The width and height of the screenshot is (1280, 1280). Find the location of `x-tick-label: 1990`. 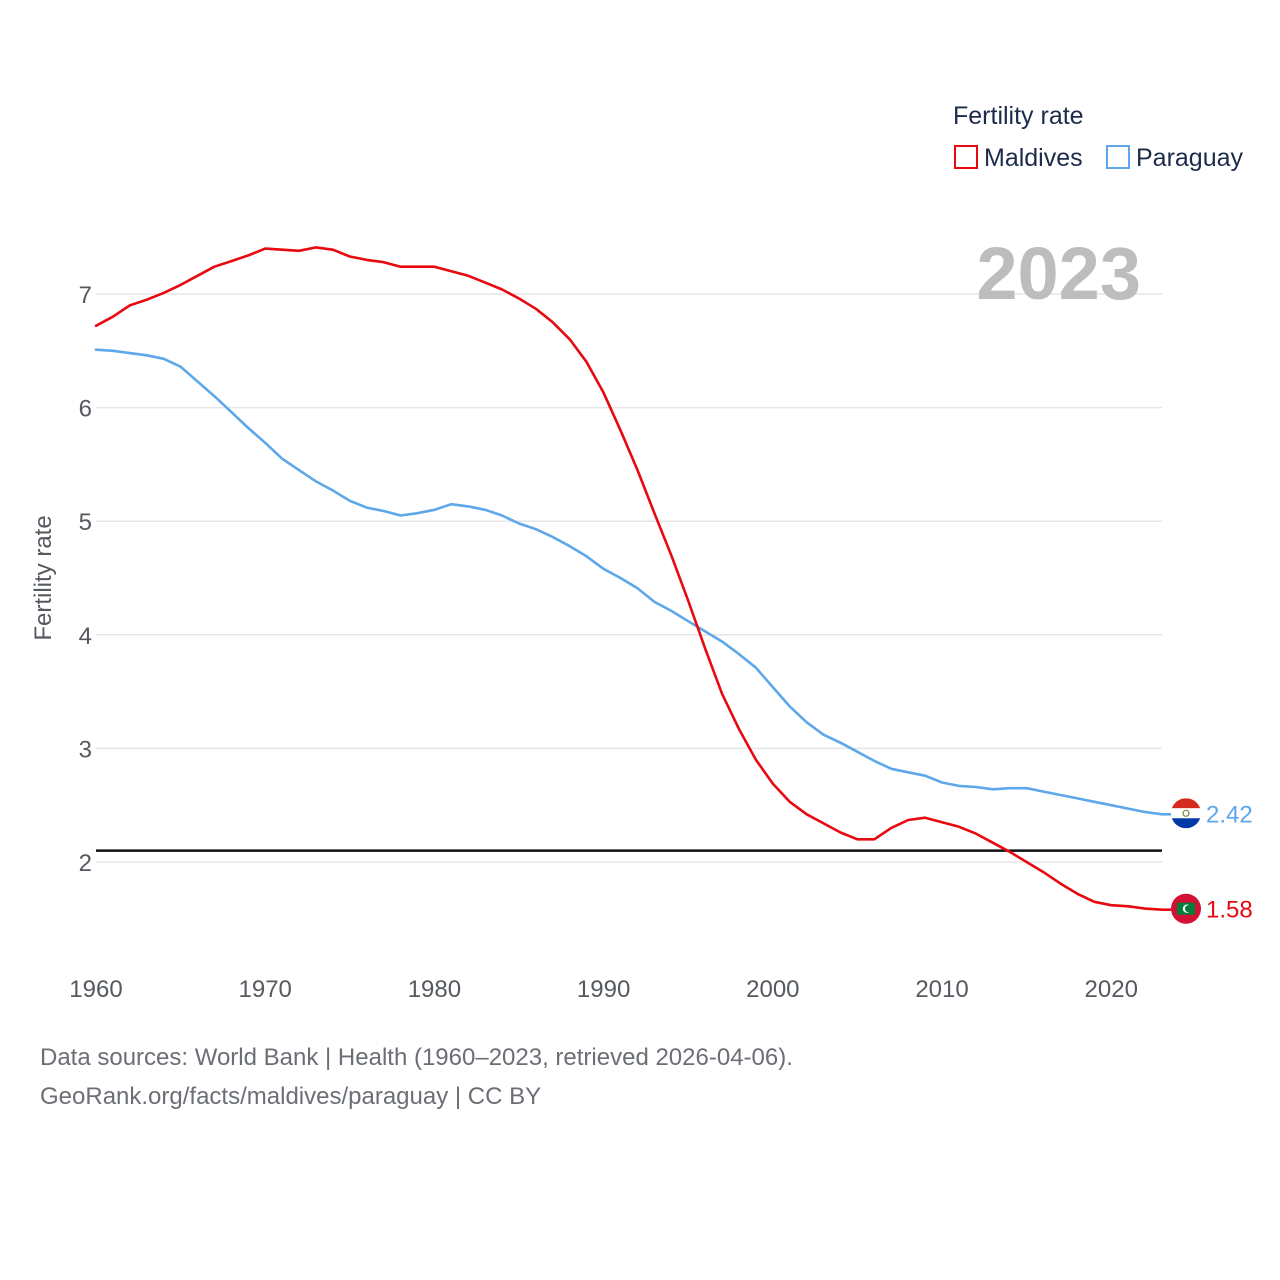

x-tick-label: 1990 is located at coordinates (603, 989).